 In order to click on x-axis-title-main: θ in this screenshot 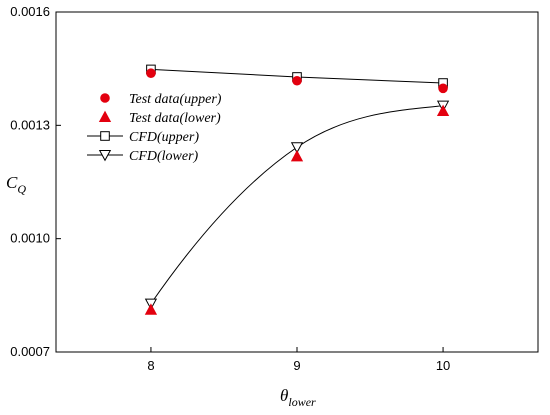, I will do `click(284, 395)`.